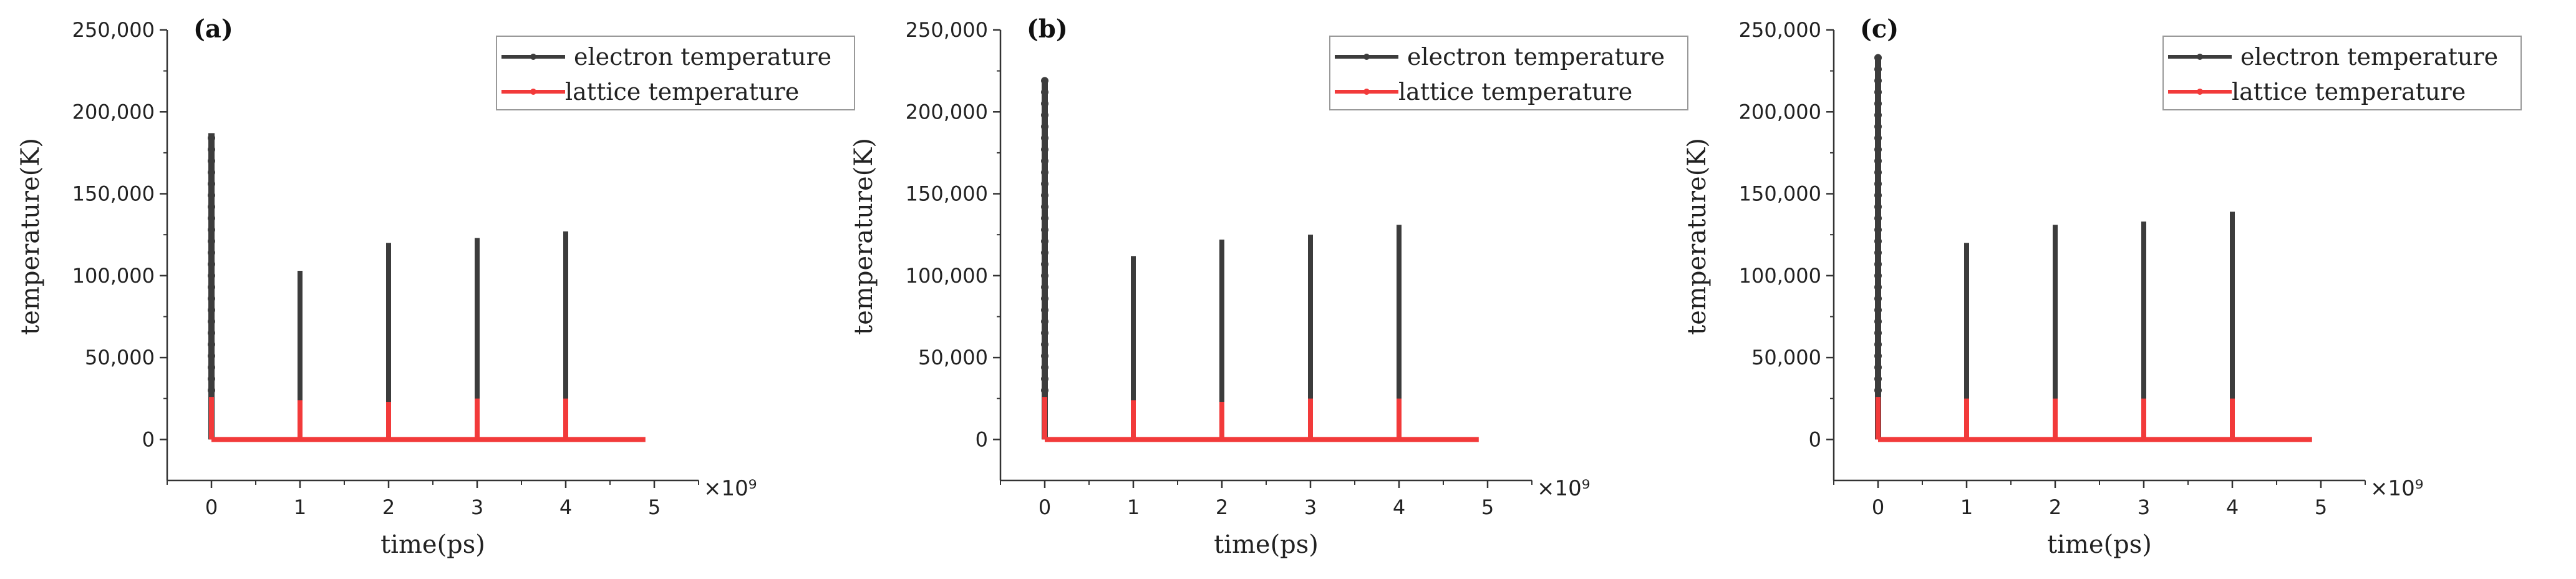 This screenshot has width=2576, height=579. Describe the element at coordinates (1780, 276) in the screenshot. I see `y-tick-label: 100,000` at that location.